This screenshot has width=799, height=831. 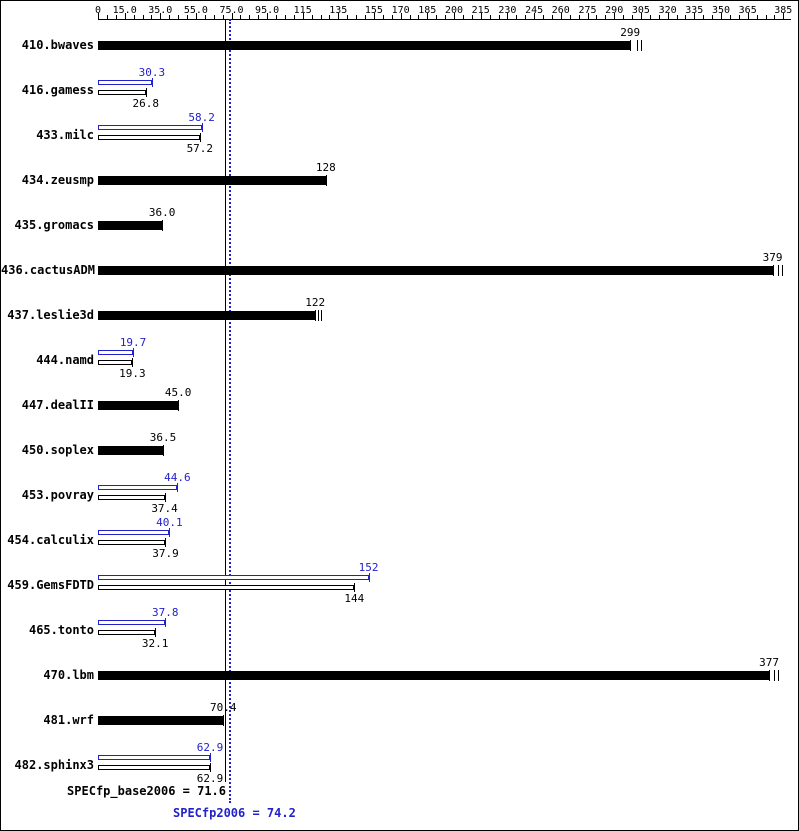 What do you see at coordinates (57, 495) in the screenshot?
I see `benchmark-label: 453.povray` at bounding box center [57, 495].